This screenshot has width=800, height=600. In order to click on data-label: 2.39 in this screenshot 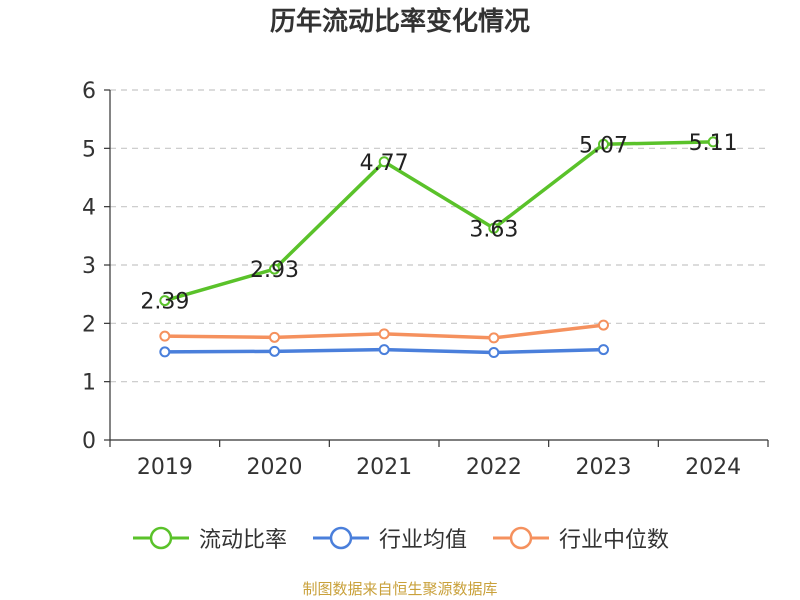, I will do `click(164, 302)`.